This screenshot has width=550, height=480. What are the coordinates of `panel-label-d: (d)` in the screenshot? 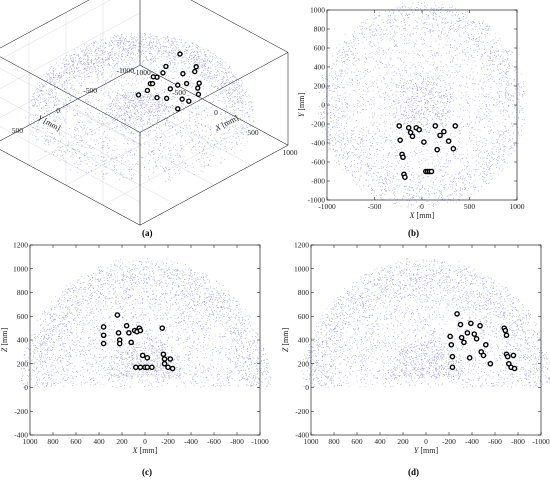 It's located at (413, 472).